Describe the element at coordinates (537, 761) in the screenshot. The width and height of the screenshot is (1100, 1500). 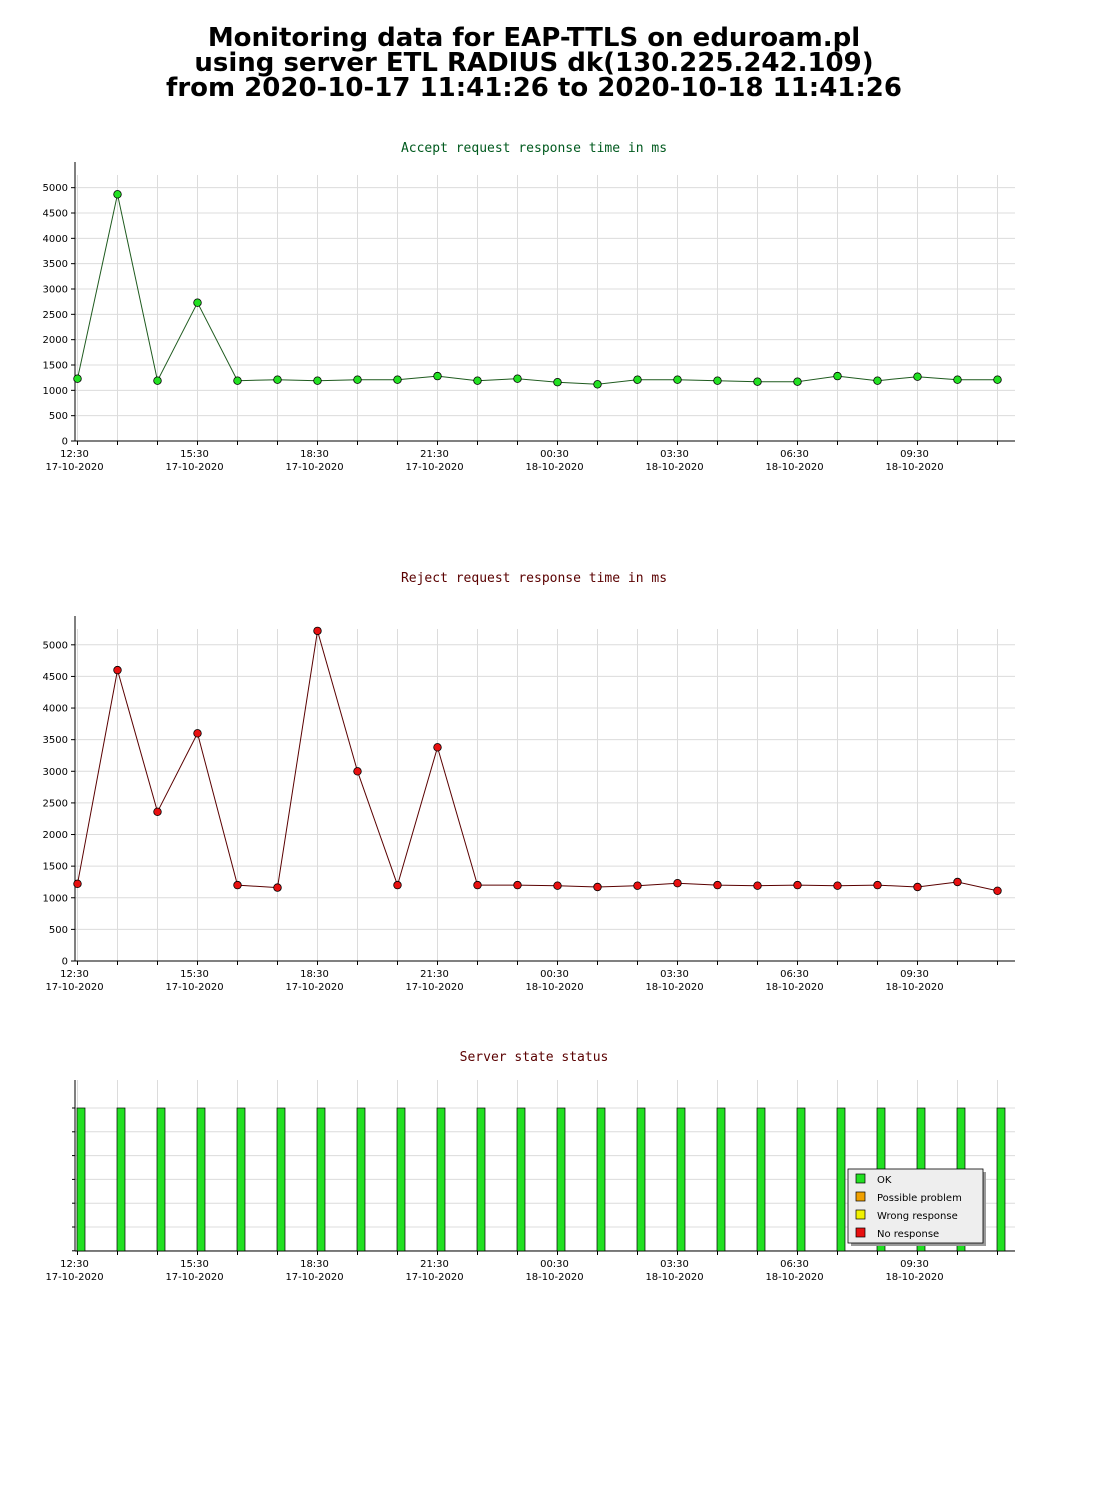
I see `reject-series-line` at that location.